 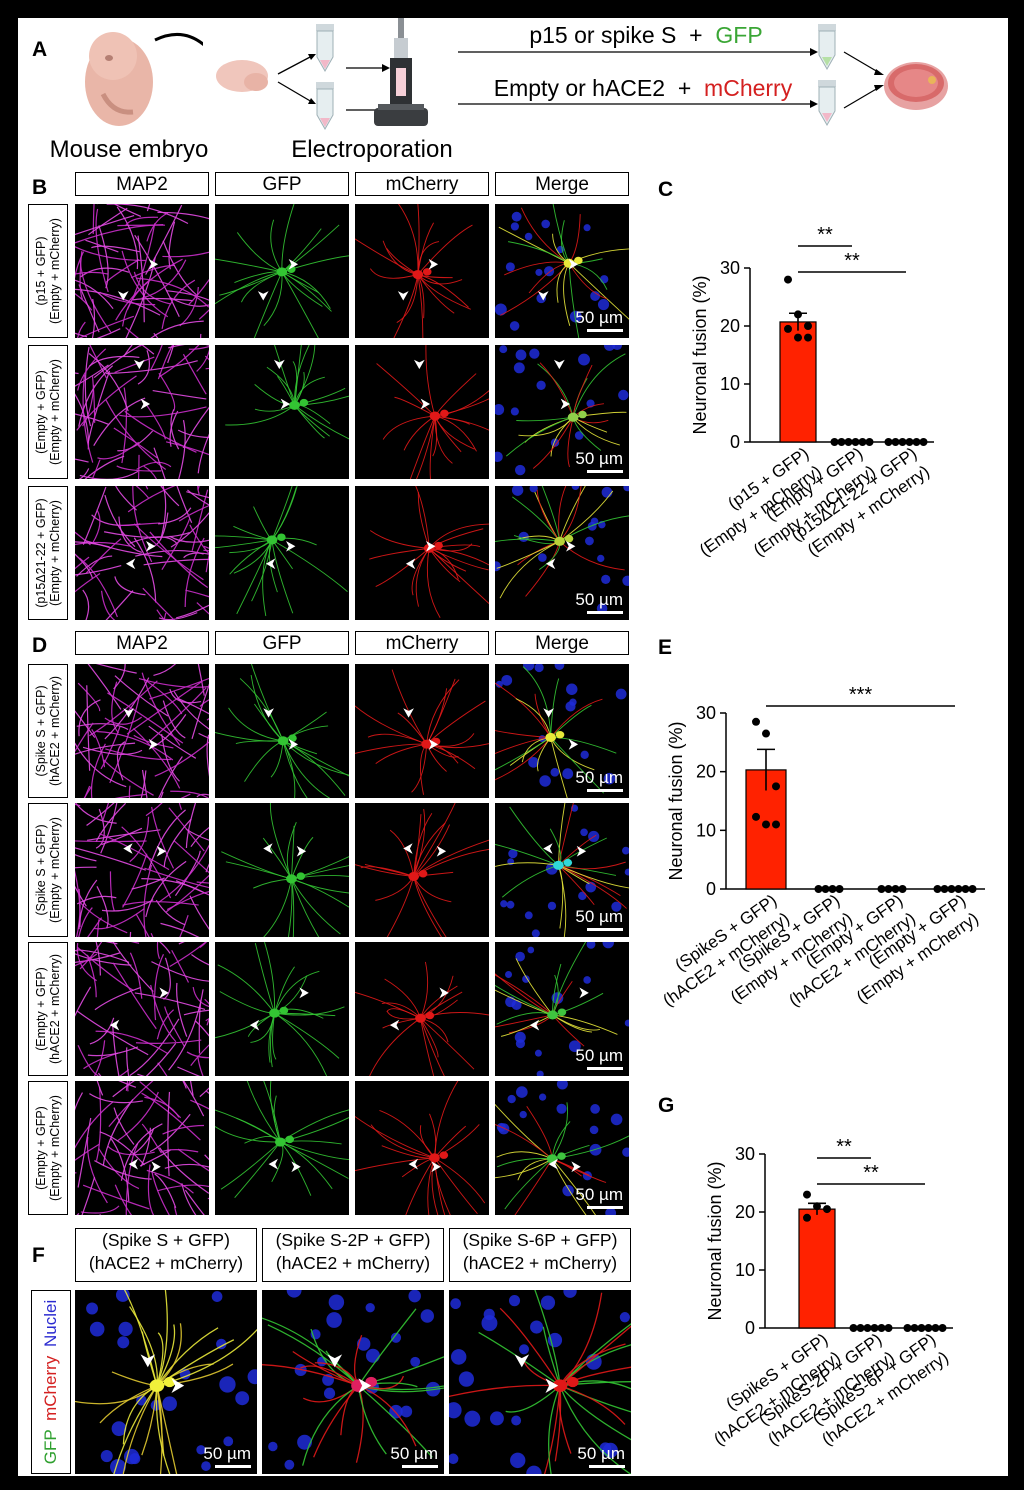 I want to click on f-col-header-line1: (Spike S-6P + GFP), so click(x=540, y=1240).